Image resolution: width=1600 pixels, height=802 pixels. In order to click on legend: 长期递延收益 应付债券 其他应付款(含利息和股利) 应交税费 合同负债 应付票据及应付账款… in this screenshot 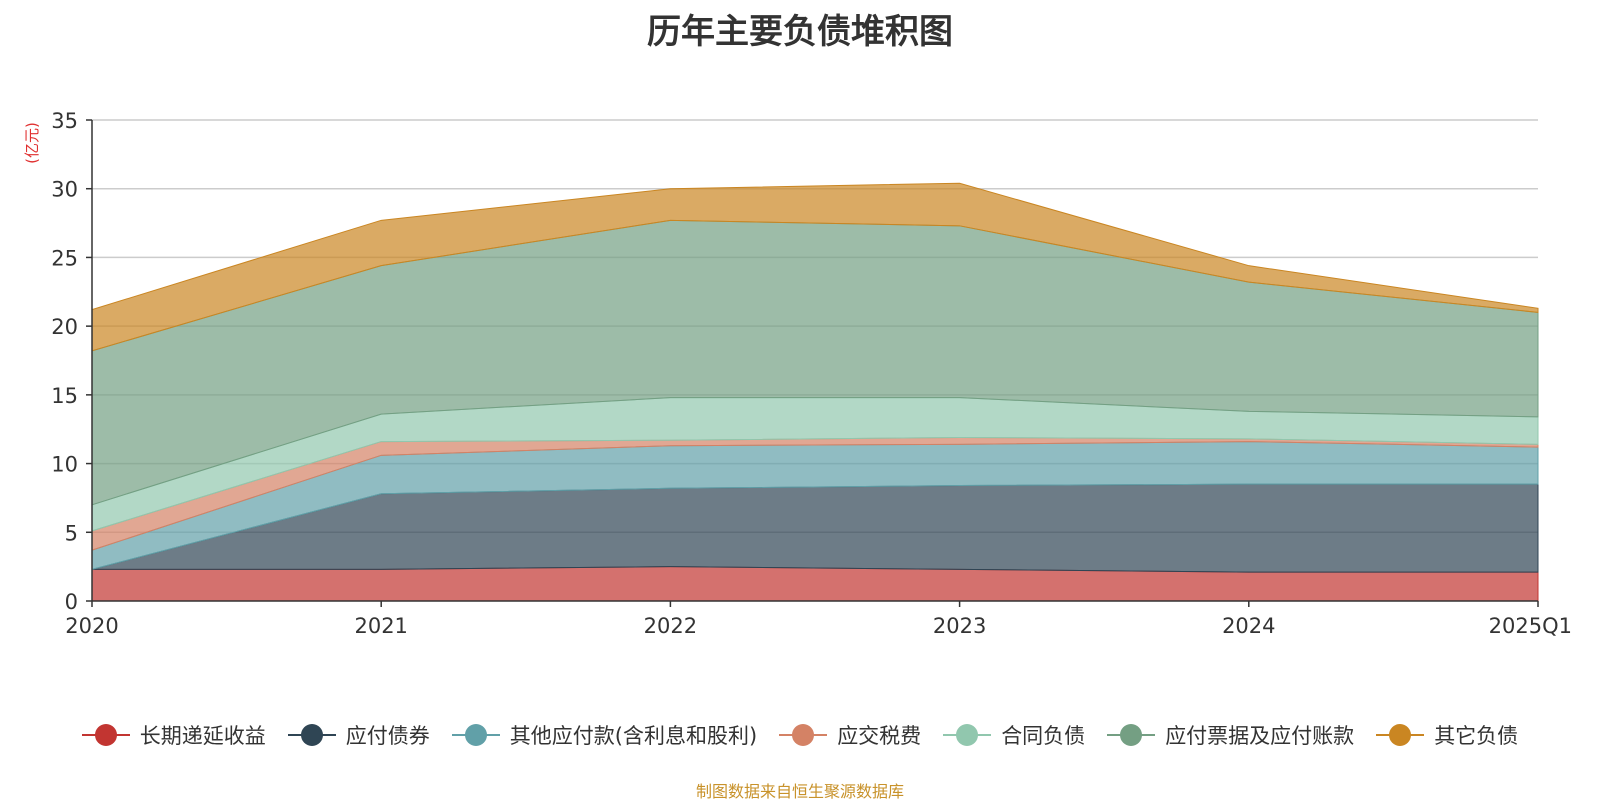, I will do `click(800, 735)`.